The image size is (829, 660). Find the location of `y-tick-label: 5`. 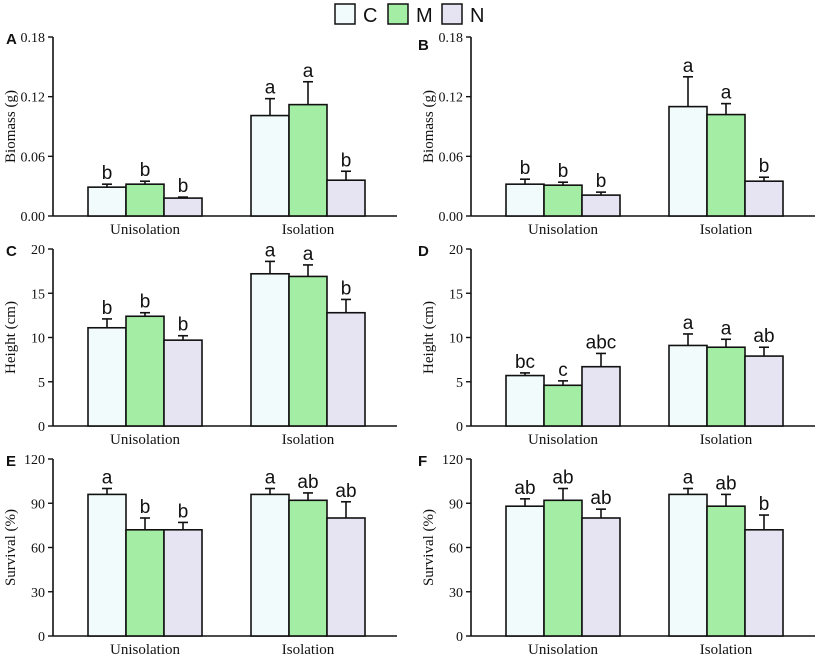

y-tick-label: 5 is located at coordinates (459, 383).